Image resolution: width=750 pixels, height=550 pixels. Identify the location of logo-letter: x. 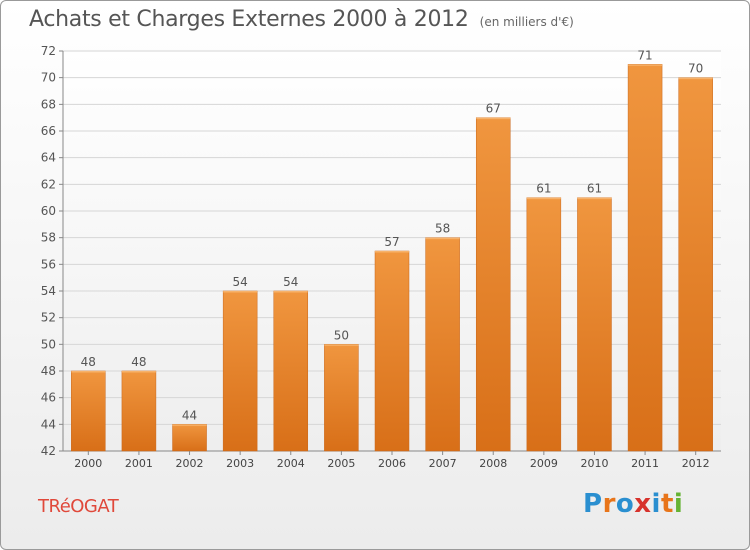
(643, 504).